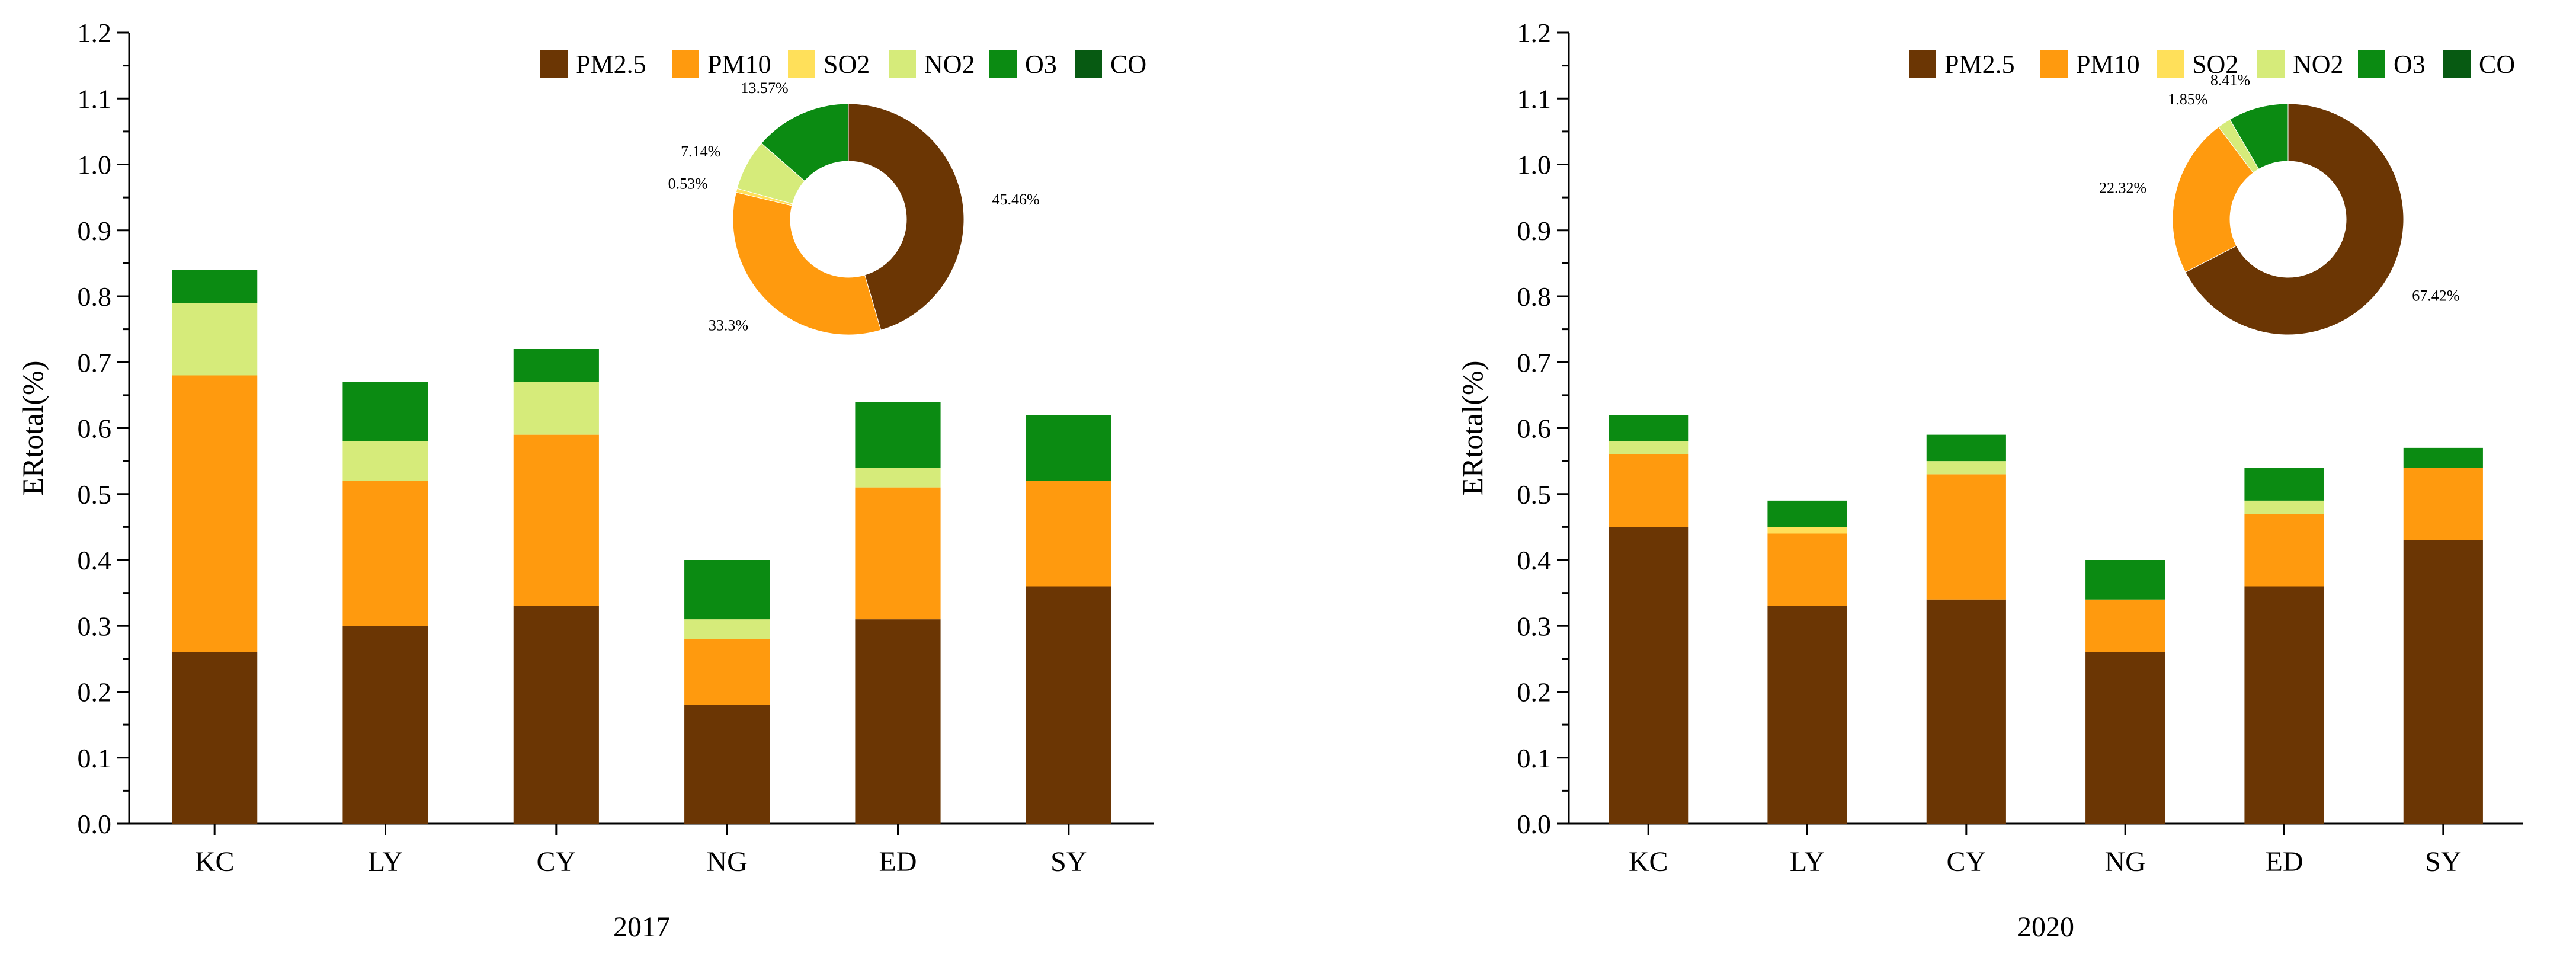  Describe the element at coordinates (2054, 64) in the screenshot. I see `legend-swatch-pm10` at that location.